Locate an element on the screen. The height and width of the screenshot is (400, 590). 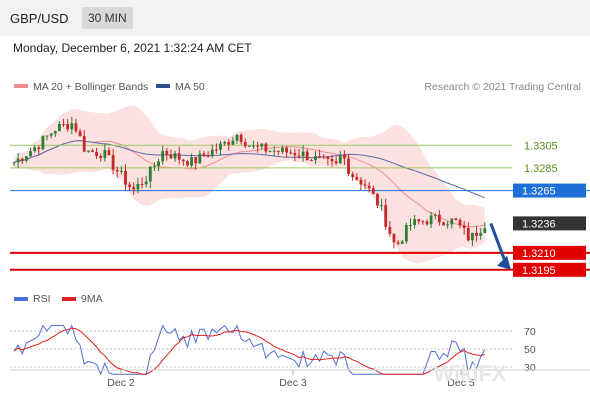
forecast-arrow-shaft is located at coordinates (498, 243).